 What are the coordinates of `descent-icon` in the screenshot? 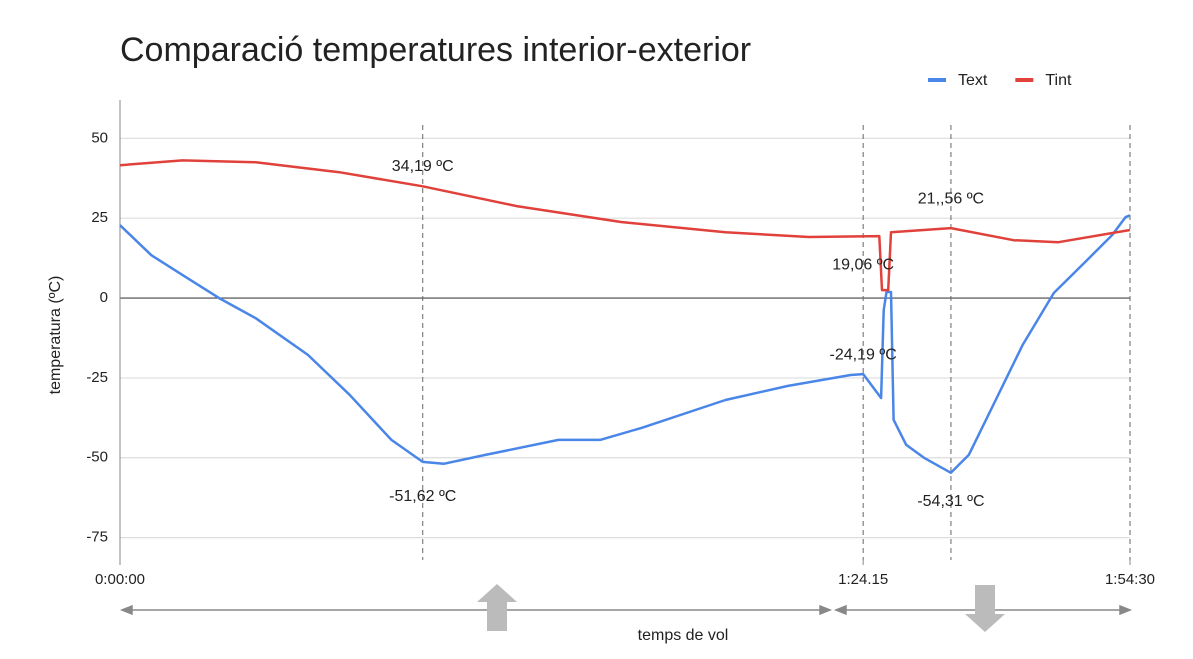 It's located at (985, 608).